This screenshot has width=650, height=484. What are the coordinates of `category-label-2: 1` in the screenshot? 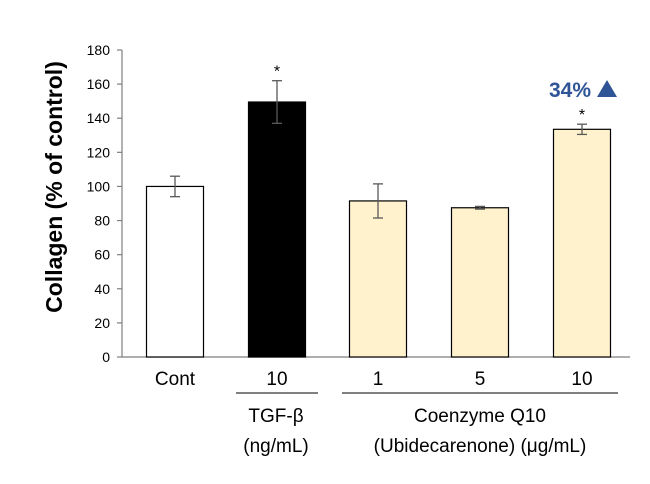 It's located at (378, 379).